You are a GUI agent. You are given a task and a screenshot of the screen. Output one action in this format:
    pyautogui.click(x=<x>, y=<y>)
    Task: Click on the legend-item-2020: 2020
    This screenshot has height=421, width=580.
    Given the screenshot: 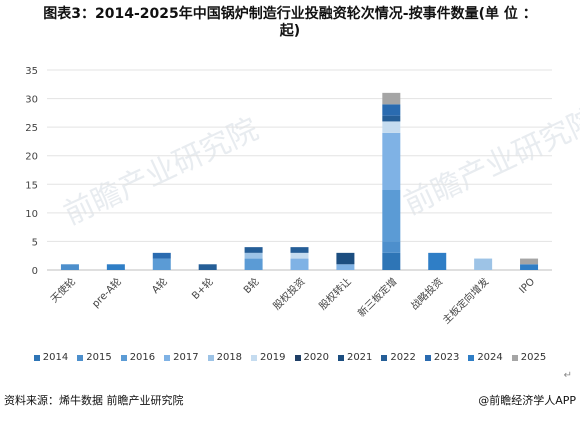 What is the action you would take?
    pyautogui.click(x=311, y=357)
    